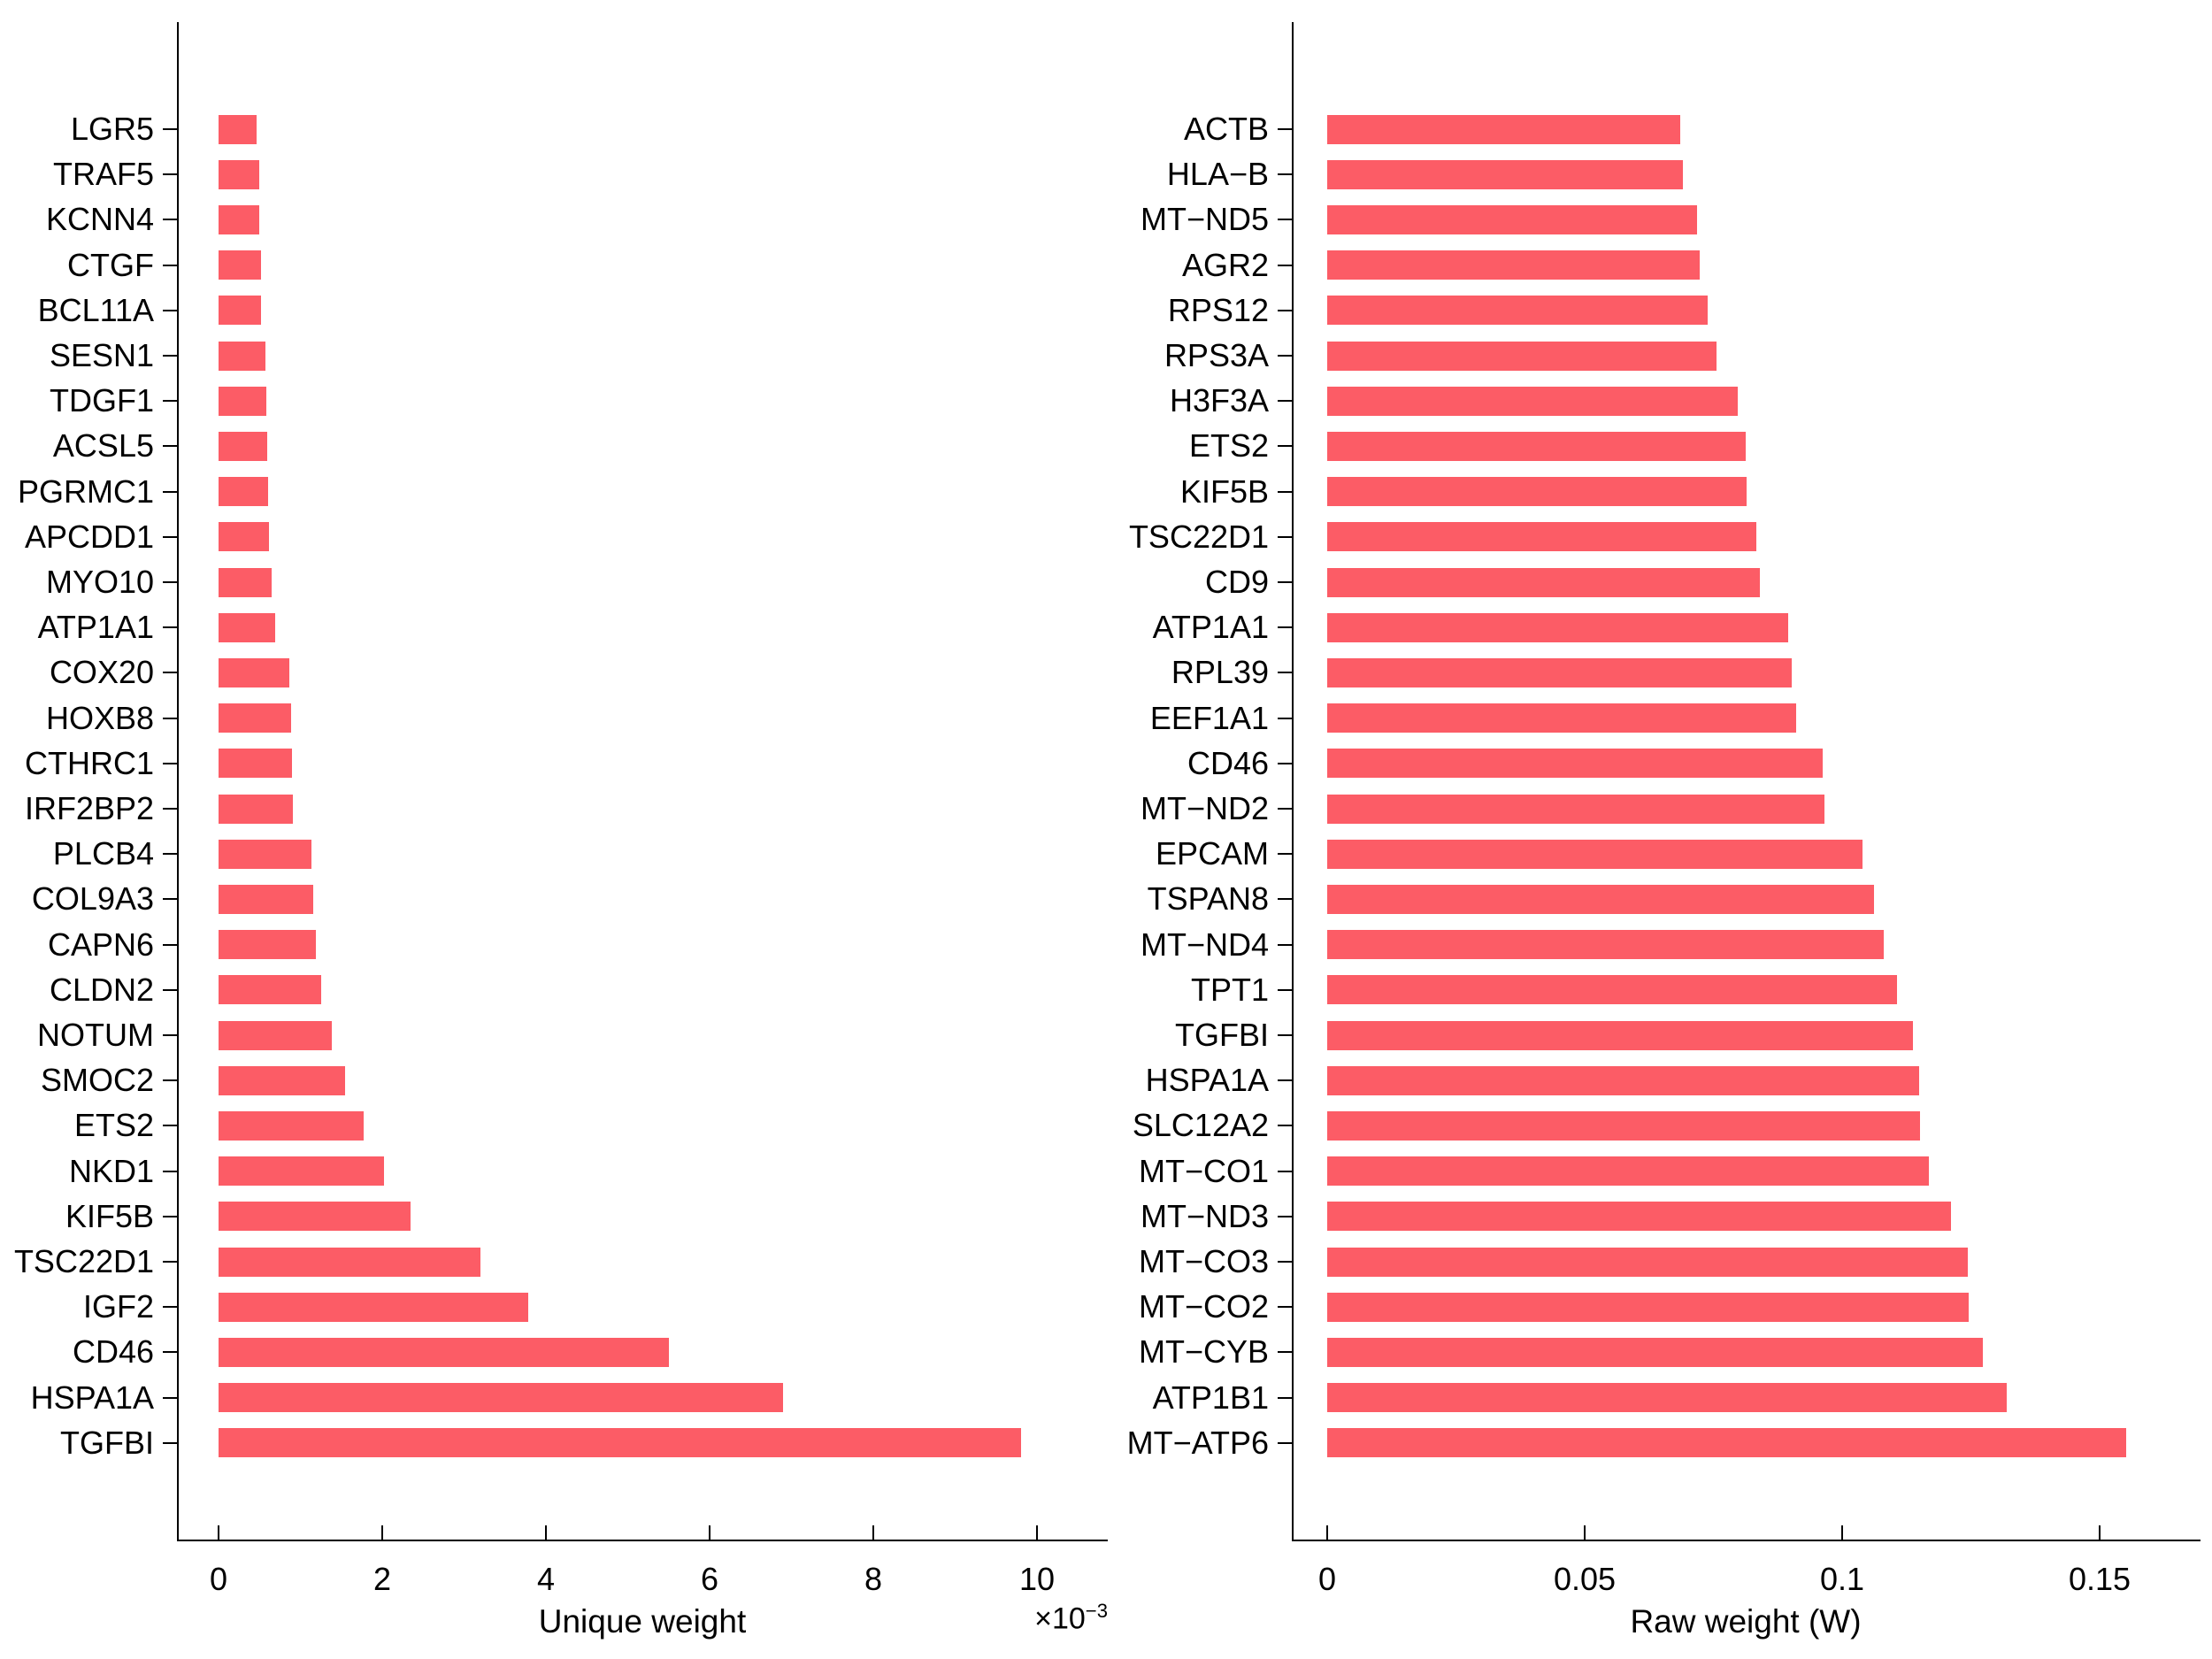 The width and height of the screenshot is (2212, 1659). What do you see at coordinates (1230, 990) in the screenshot?
I see `y-axis-label: TPT1` at bounding box center [1230, 990].